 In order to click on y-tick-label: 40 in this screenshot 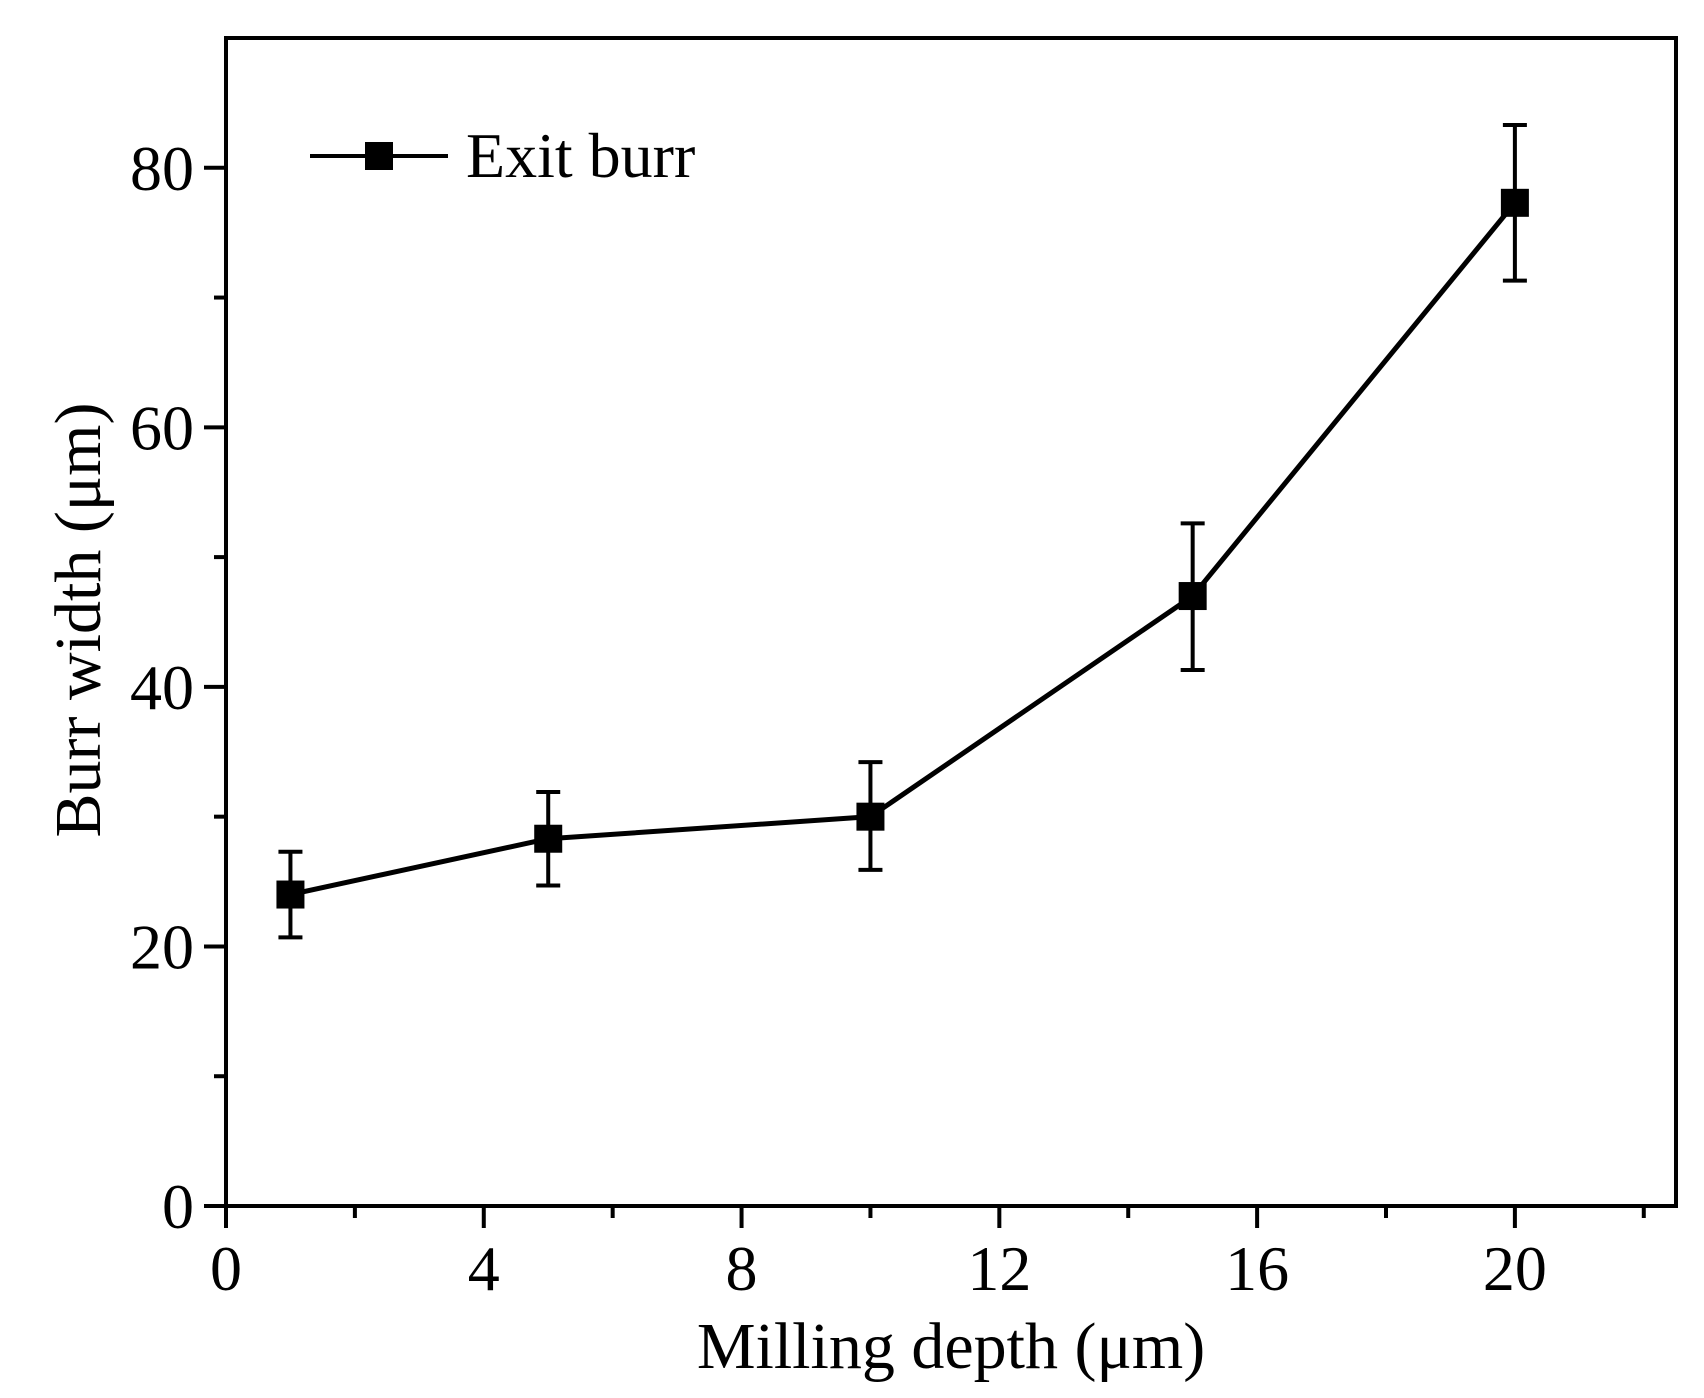, I will do `click(162, 687)`.